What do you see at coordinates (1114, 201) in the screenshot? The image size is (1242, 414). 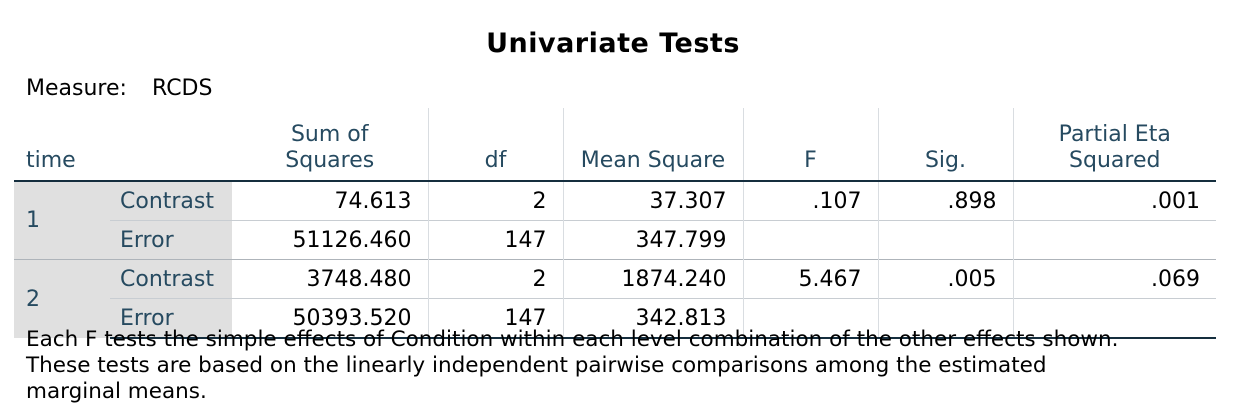 I see `cell-partial-eta: .001` at bounding box center [1114, 201].